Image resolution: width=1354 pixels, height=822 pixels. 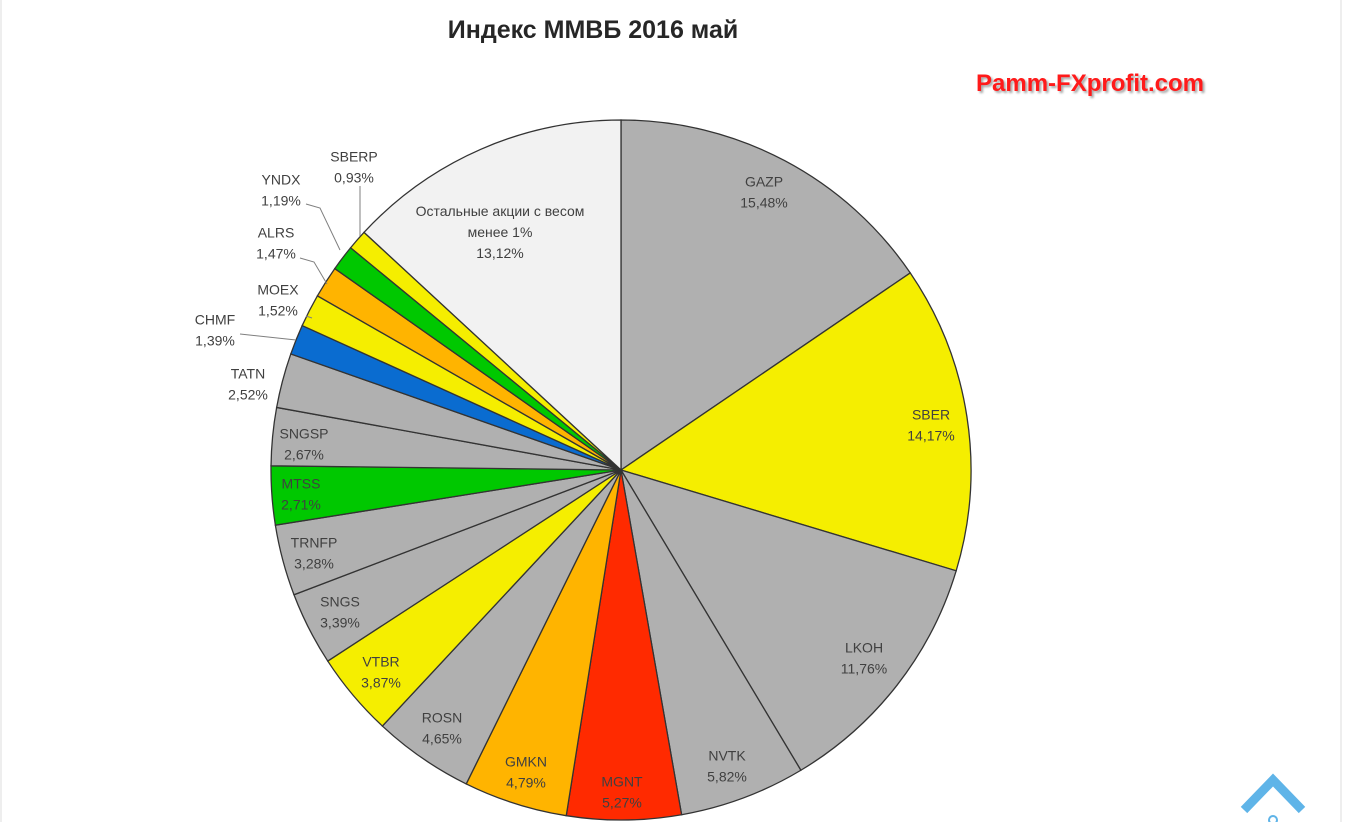 I want to click on slice-label: MTSS 2,71%, so click(x=301, y=494).